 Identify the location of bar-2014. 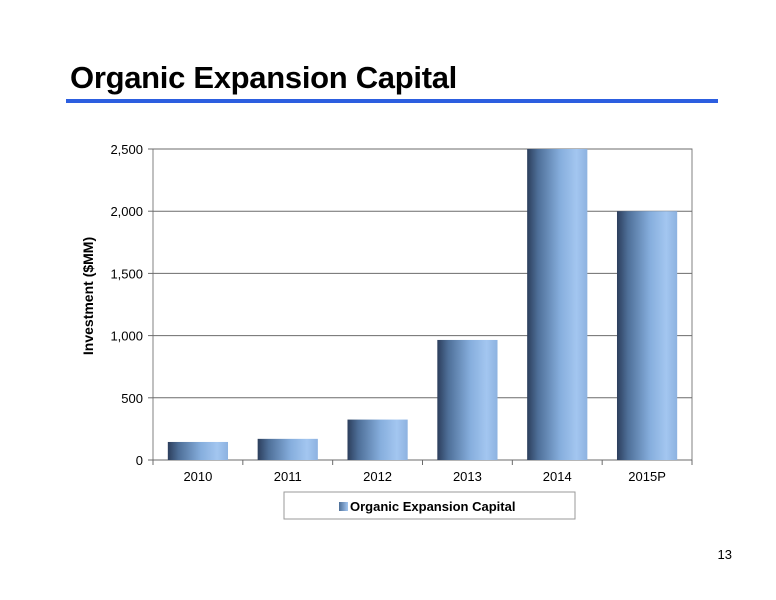
(557, 304).